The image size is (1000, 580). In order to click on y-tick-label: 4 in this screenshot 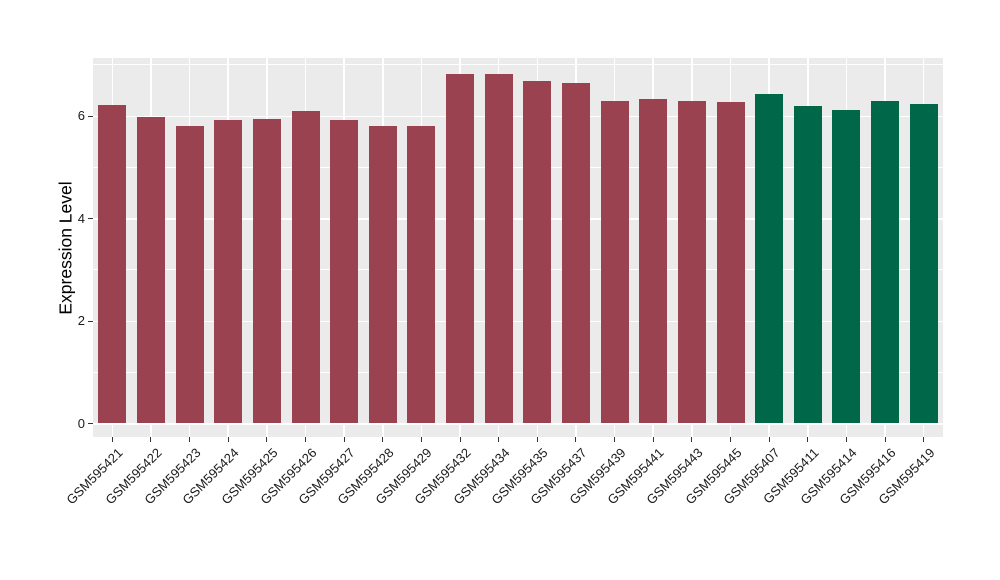, I will do `click(81, 218)`.